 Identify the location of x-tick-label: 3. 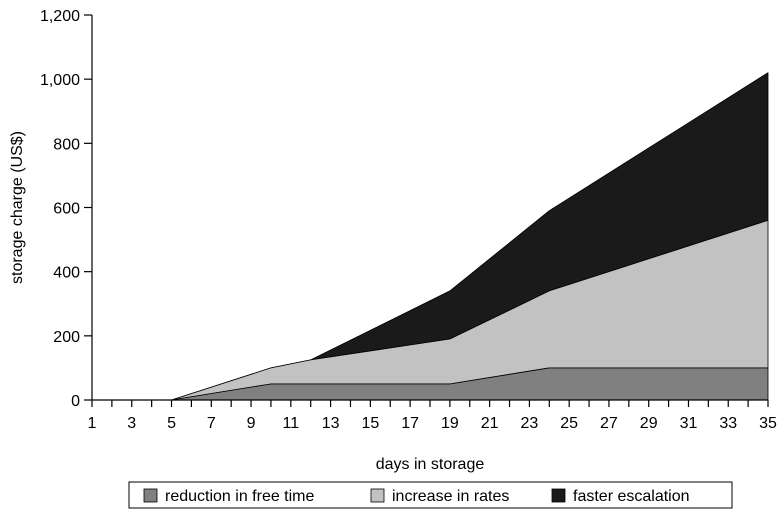
(131, 423).